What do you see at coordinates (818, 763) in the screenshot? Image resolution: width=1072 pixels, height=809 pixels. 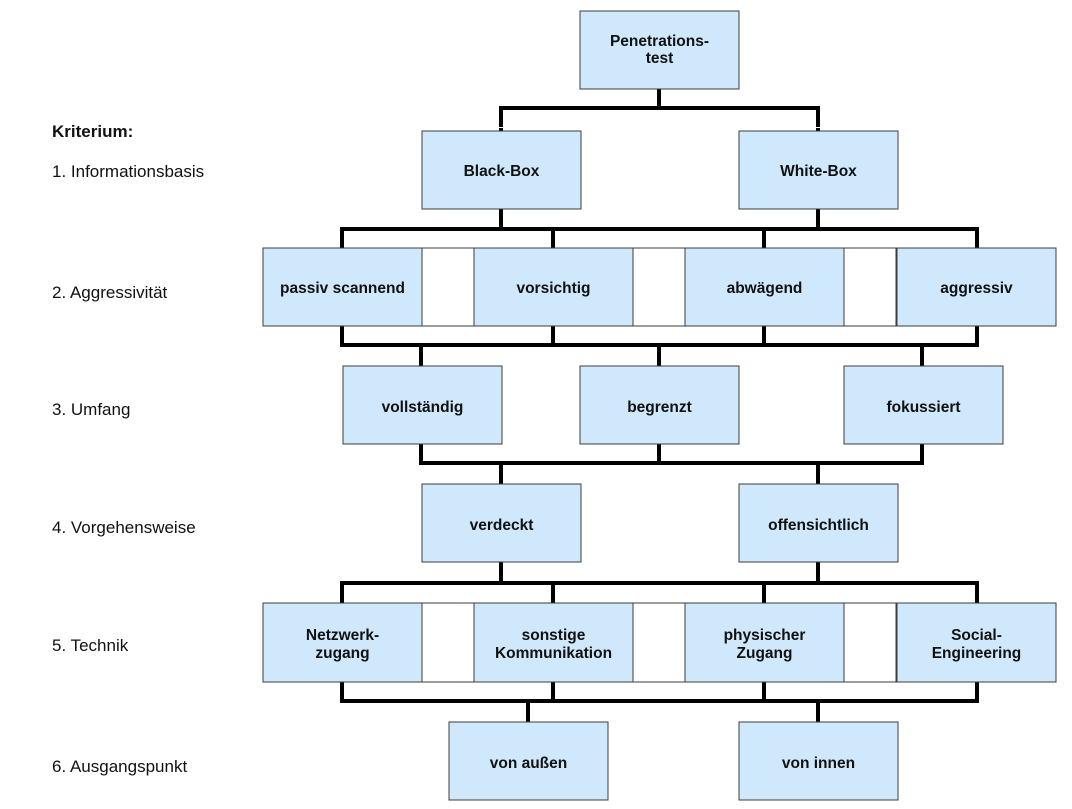 I see `node-von-innen-label: von innen` at bounding box center [818, 763].